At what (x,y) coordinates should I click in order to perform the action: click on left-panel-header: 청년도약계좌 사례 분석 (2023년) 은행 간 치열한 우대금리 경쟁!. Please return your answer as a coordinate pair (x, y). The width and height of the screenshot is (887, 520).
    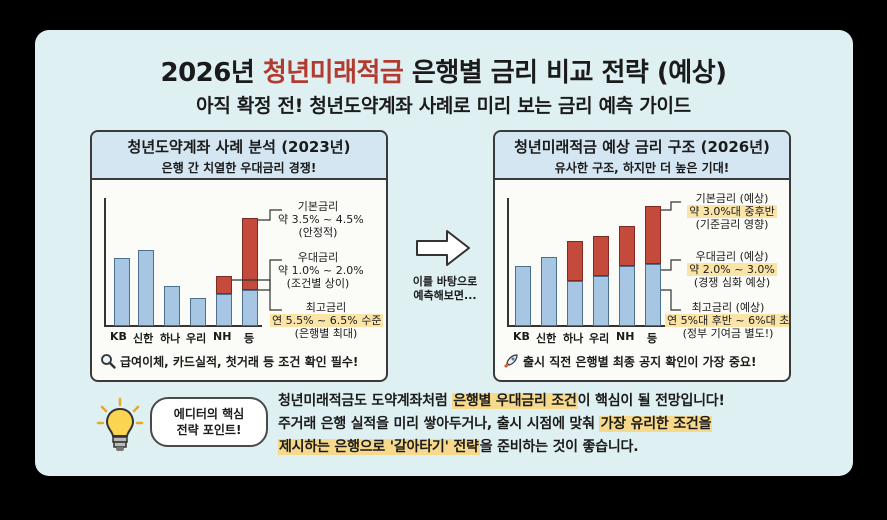
    Looking at the image, I should click on (239, 156).